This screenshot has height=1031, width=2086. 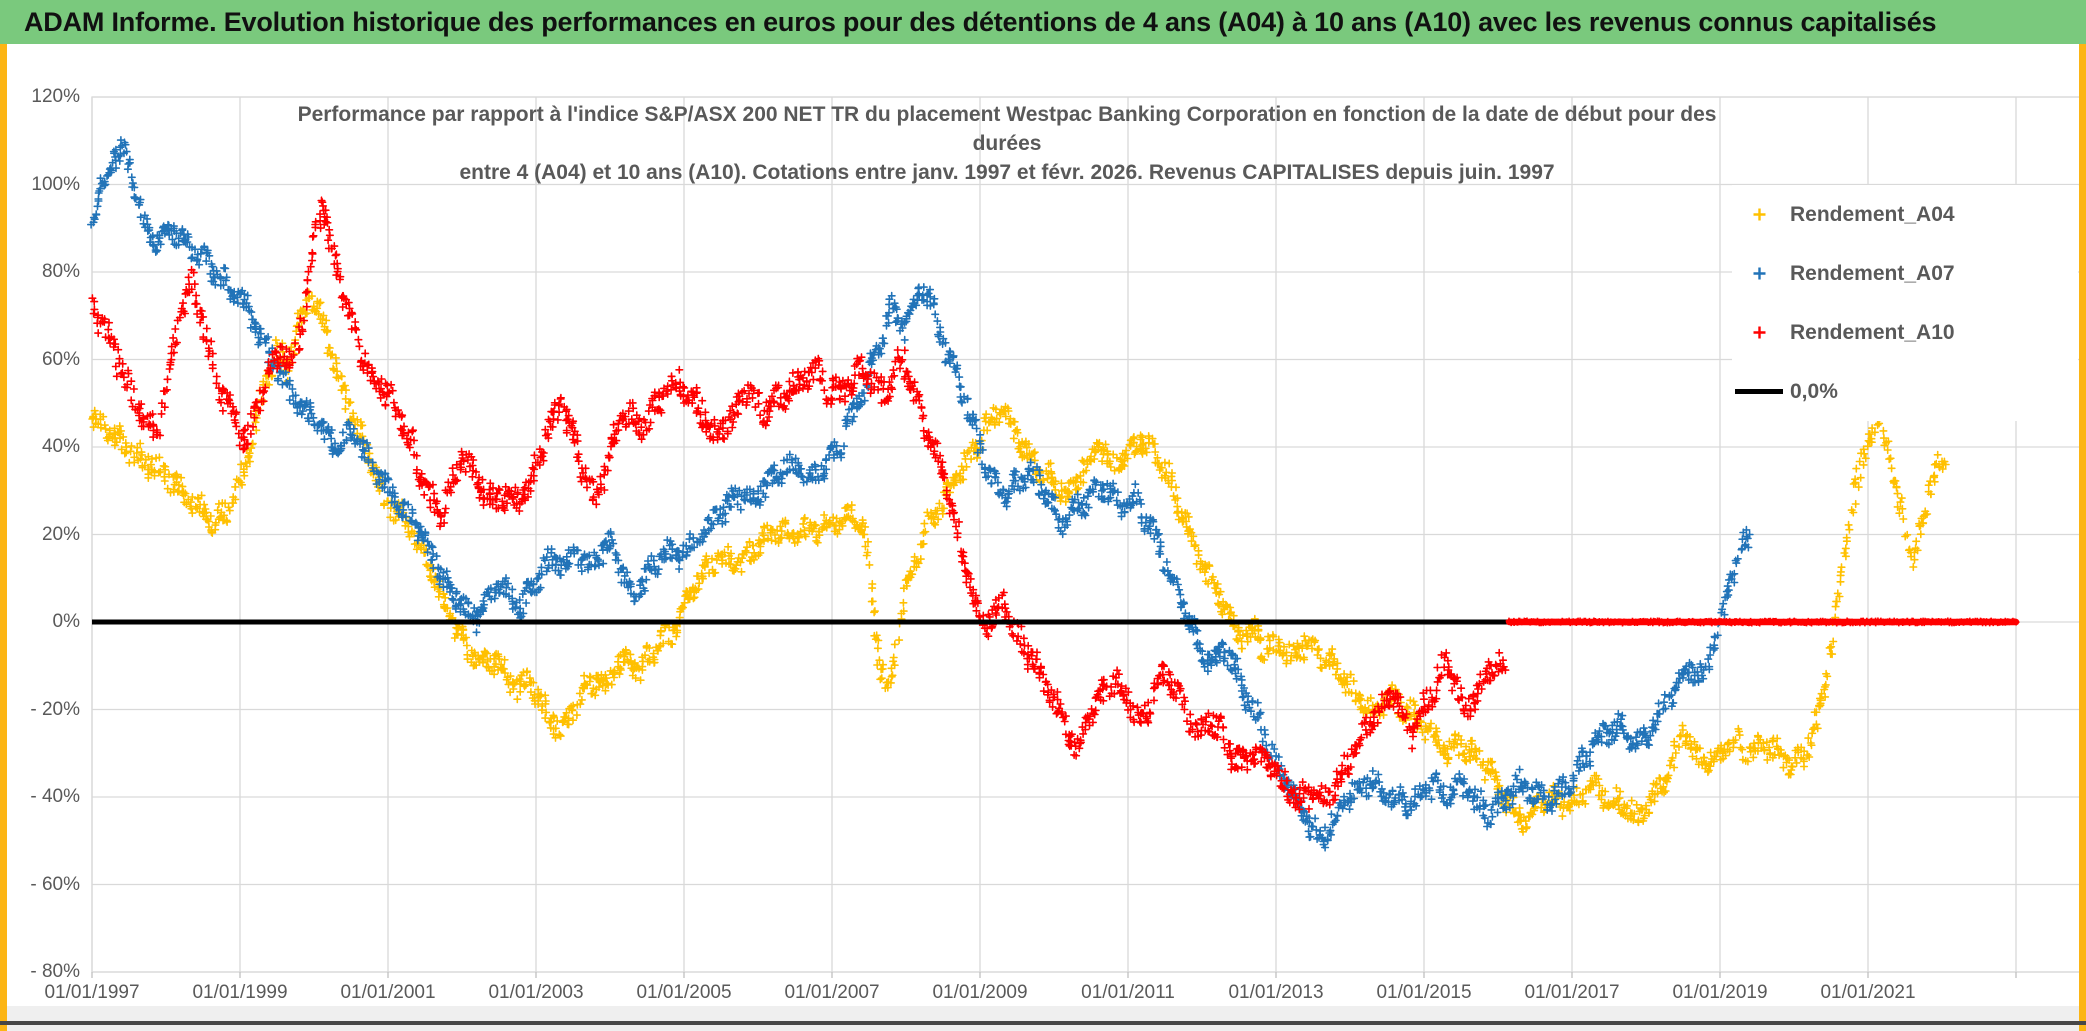 I want to click on y-tick-label: 40%, so click(x=60, y=446).